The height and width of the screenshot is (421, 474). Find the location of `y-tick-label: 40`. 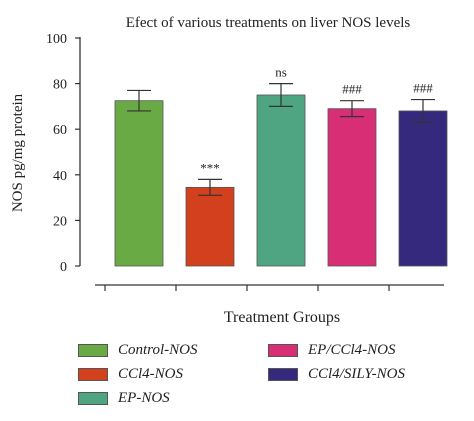

y-tick-label: 40 is located at coordinates (60, 176).